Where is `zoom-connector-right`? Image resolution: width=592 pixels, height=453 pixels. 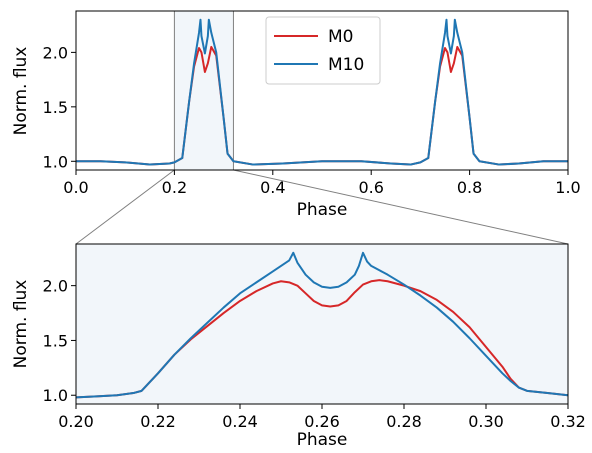 zoom-connector-right is located at coordinates (401, 207).